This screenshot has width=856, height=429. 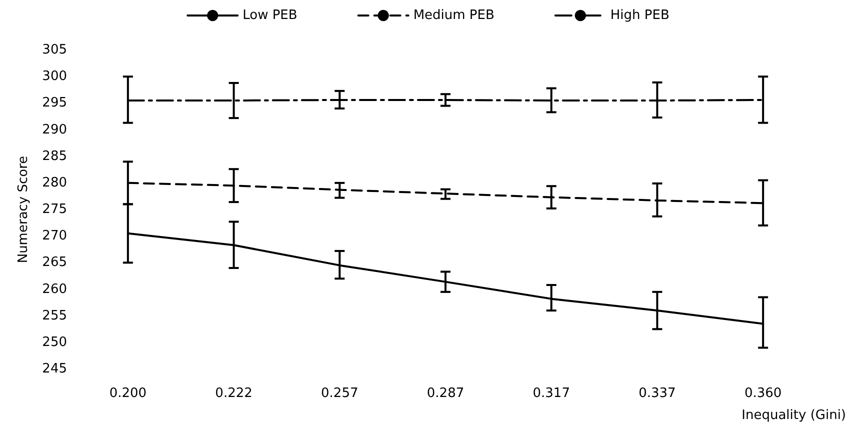 What do you see at coordinates (233, 393) in the screenshot?
I see `x-tick-label: 0.222` at bounding box center [233, 393].